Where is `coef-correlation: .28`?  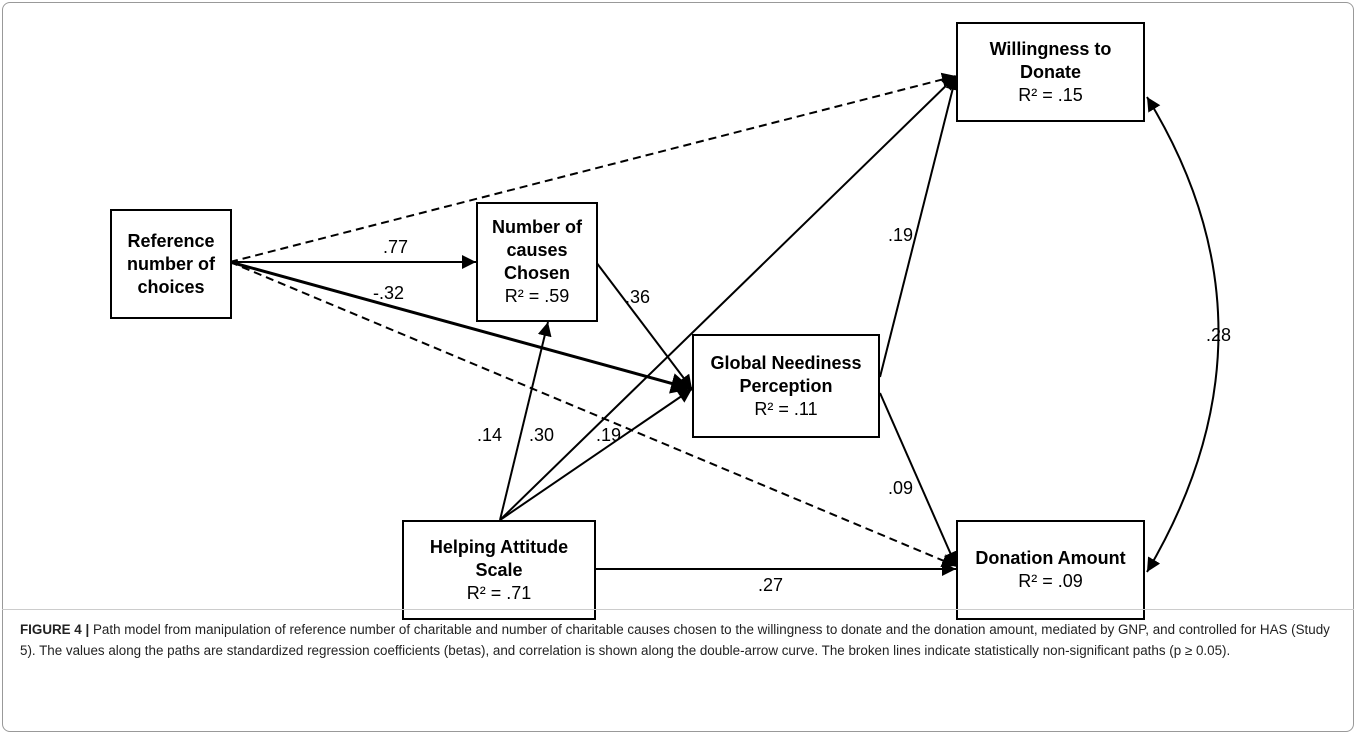
coef-correlation: .28 is located at coordinates (1219, 335).